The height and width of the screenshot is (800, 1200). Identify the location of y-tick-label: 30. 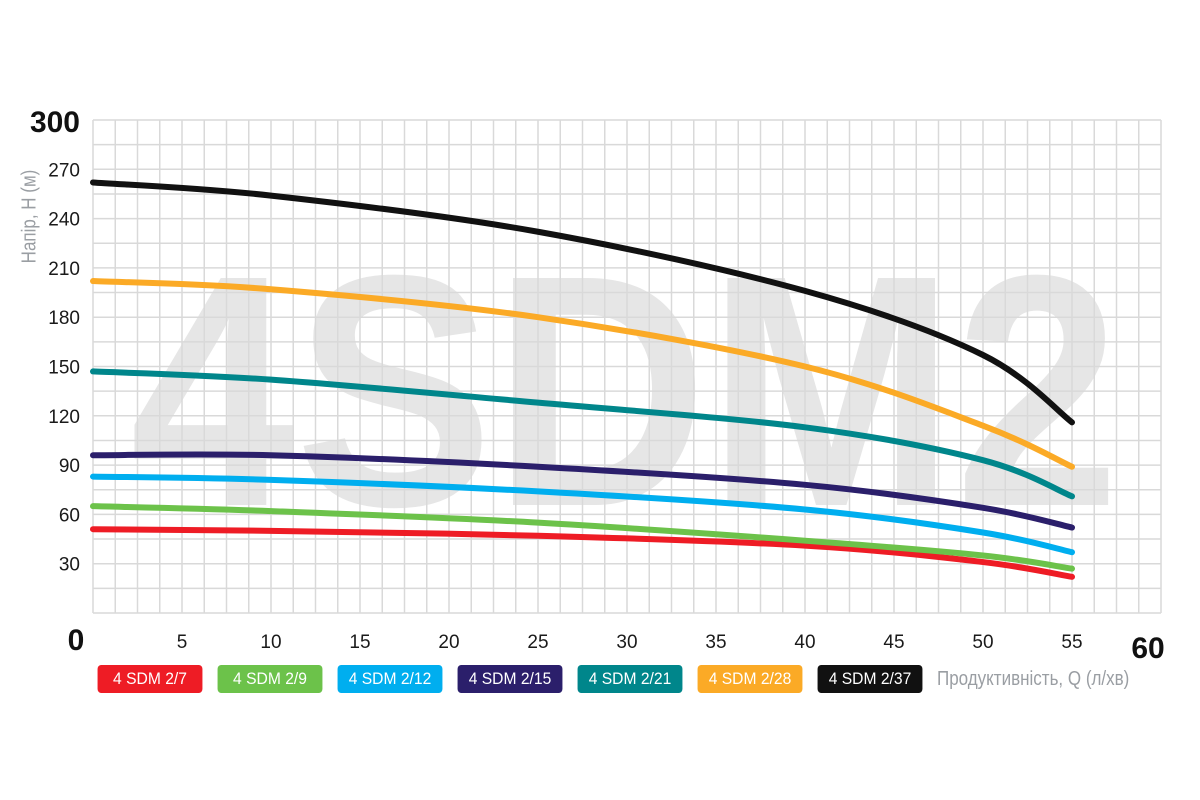
(69, 565).